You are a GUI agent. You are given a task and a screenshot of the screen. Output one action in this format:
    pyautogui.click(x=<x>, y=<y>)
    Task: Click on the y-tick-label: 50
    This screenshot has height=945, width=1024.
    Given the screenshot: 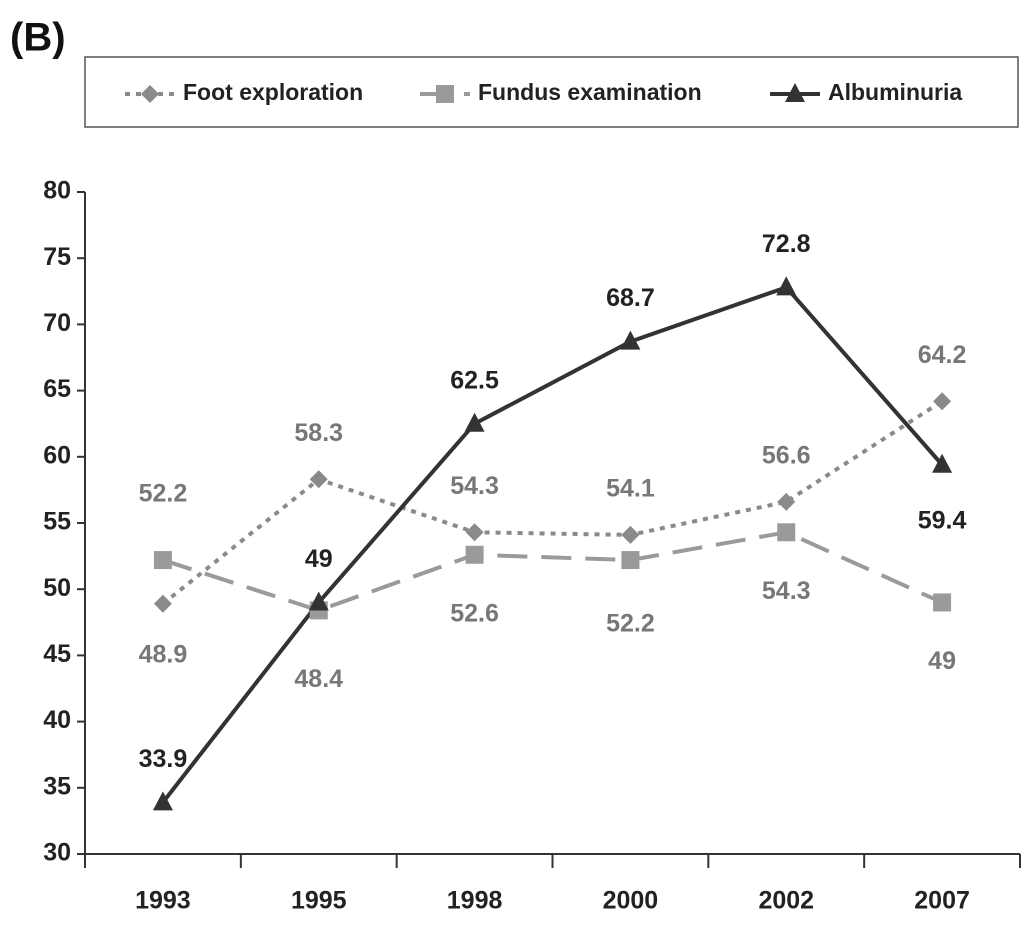 What is the action you would take?
    pyautogui.click(x=57, y=588)
    